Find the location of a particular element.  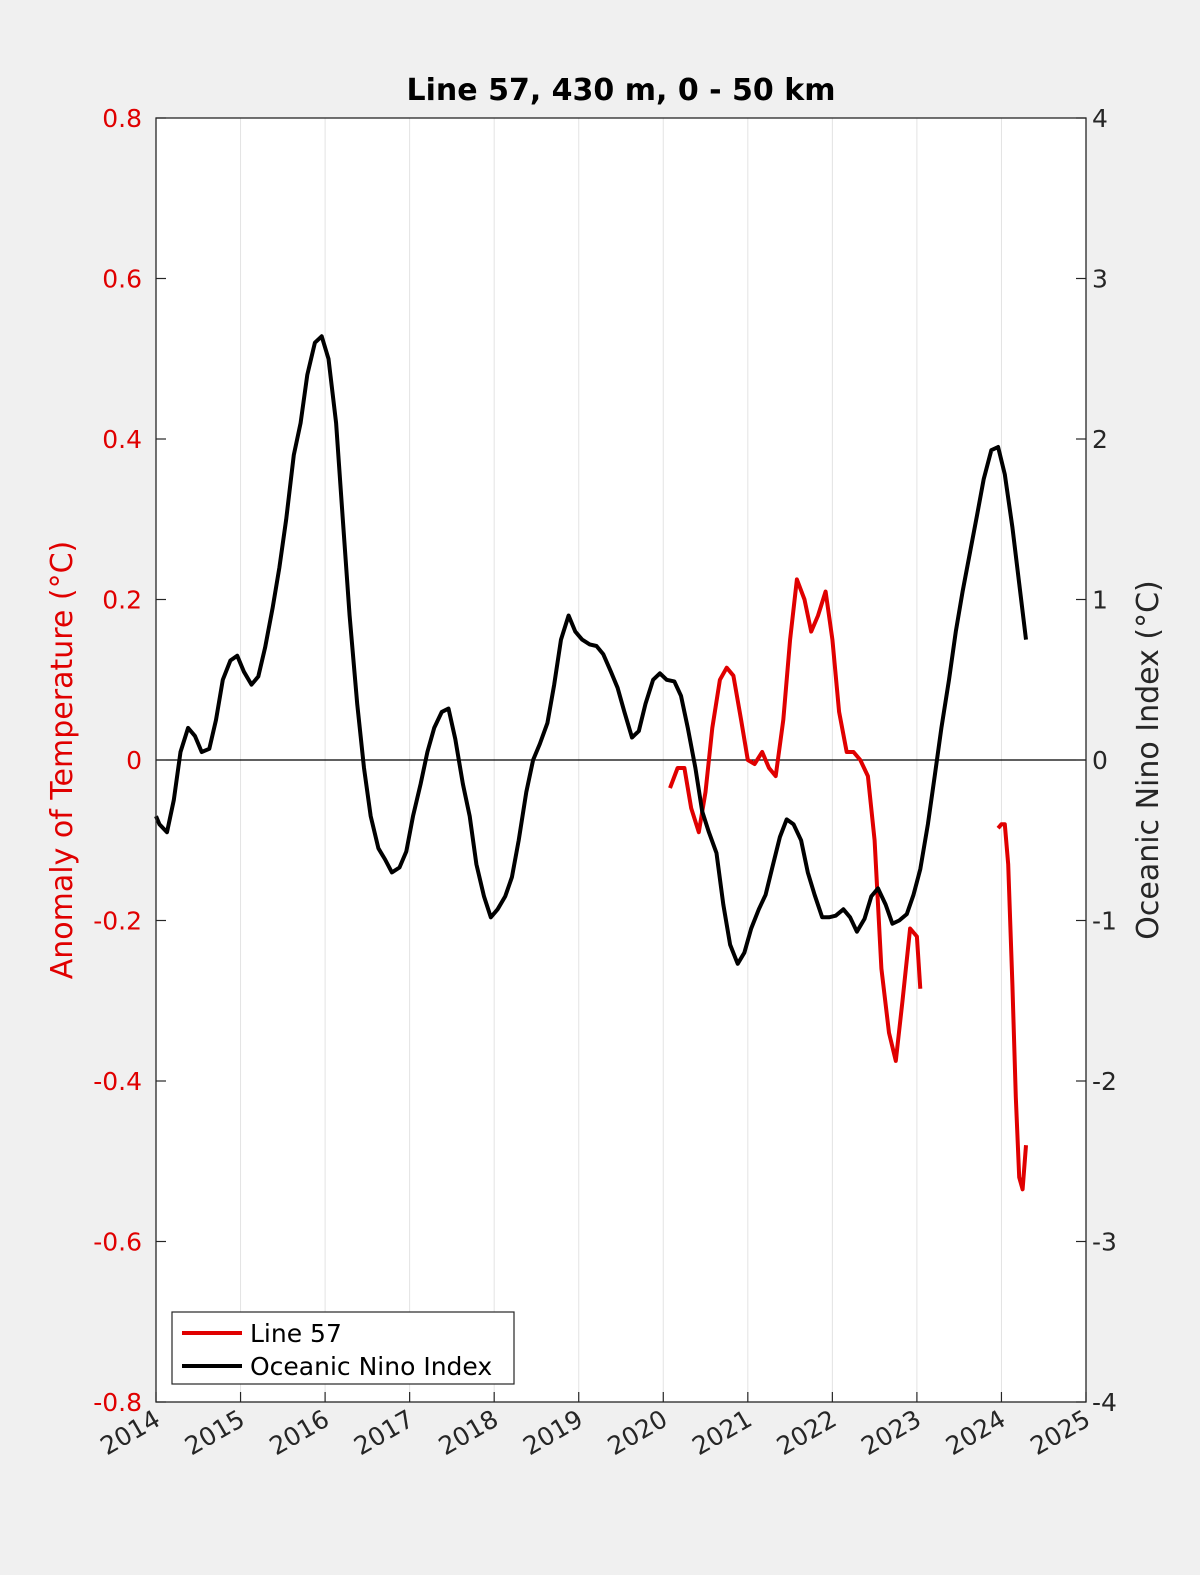

y-axis-label-left: Anomaly of Temperature (°C) is located at coordinates (62, 760).